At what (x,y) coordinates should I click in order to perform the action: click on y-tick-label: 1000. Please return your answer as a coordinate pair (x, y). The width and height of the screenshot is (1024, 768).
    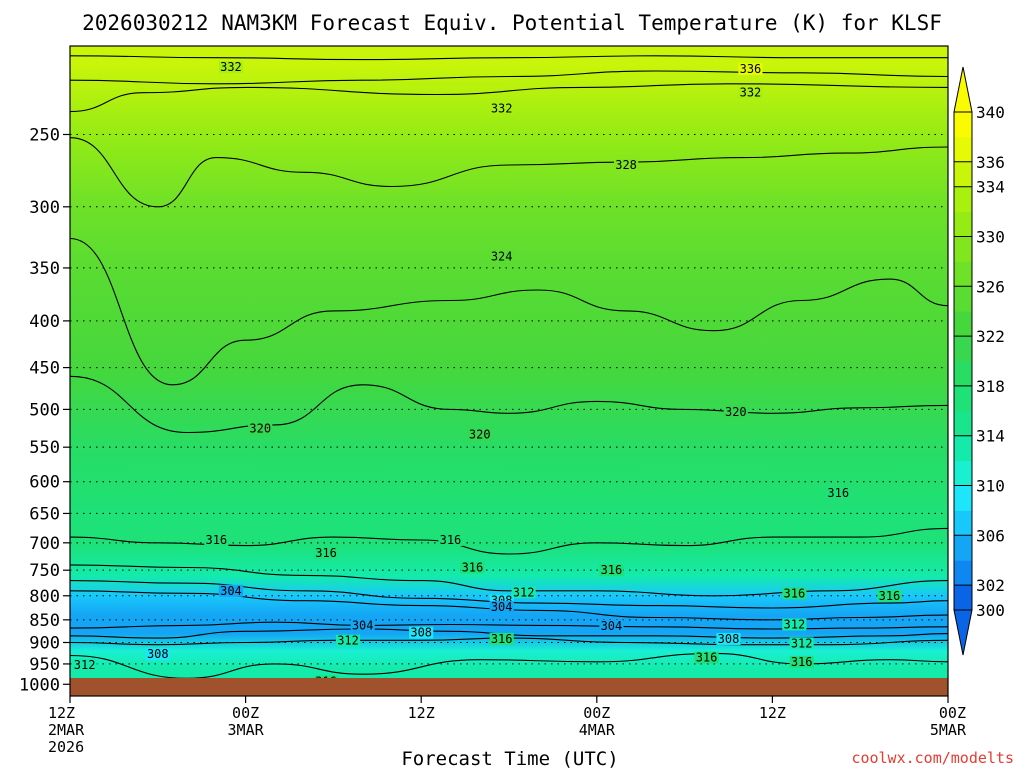
    Looking at the image, I should click on (39, 685).